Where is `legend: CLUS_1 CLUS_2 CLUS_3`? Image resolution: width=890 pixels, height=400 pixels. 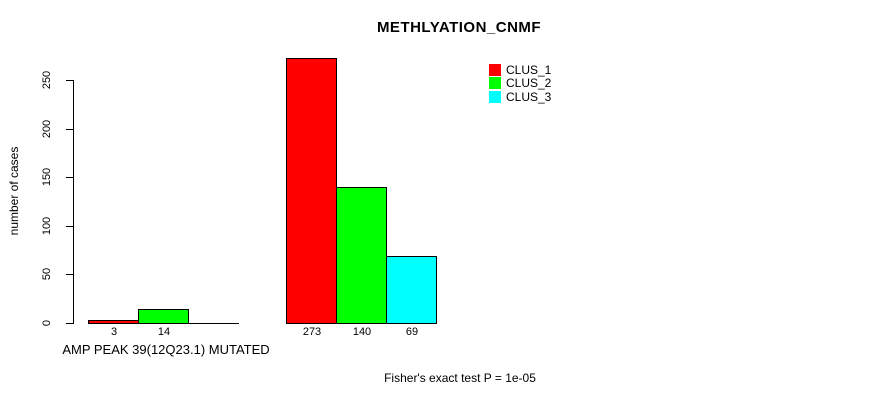
legend: CLUS_1 CLUS_2 CLUS_3 is located at coordinates (520, 83).